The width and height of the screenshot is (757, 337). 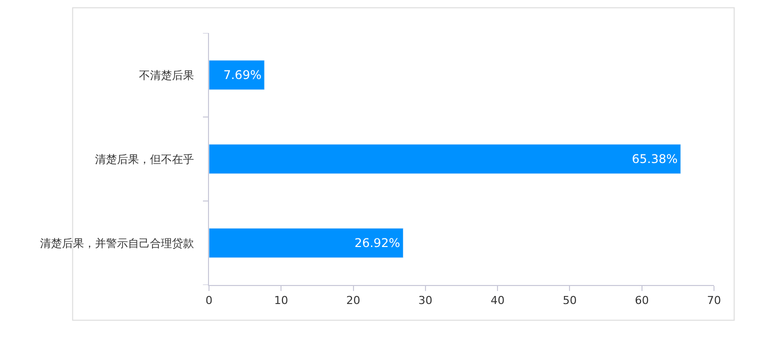 What do you see at coordinates (569, 301) in the screenshot?
I see `x-tick-label: 50` at bounding box center [569, 301].